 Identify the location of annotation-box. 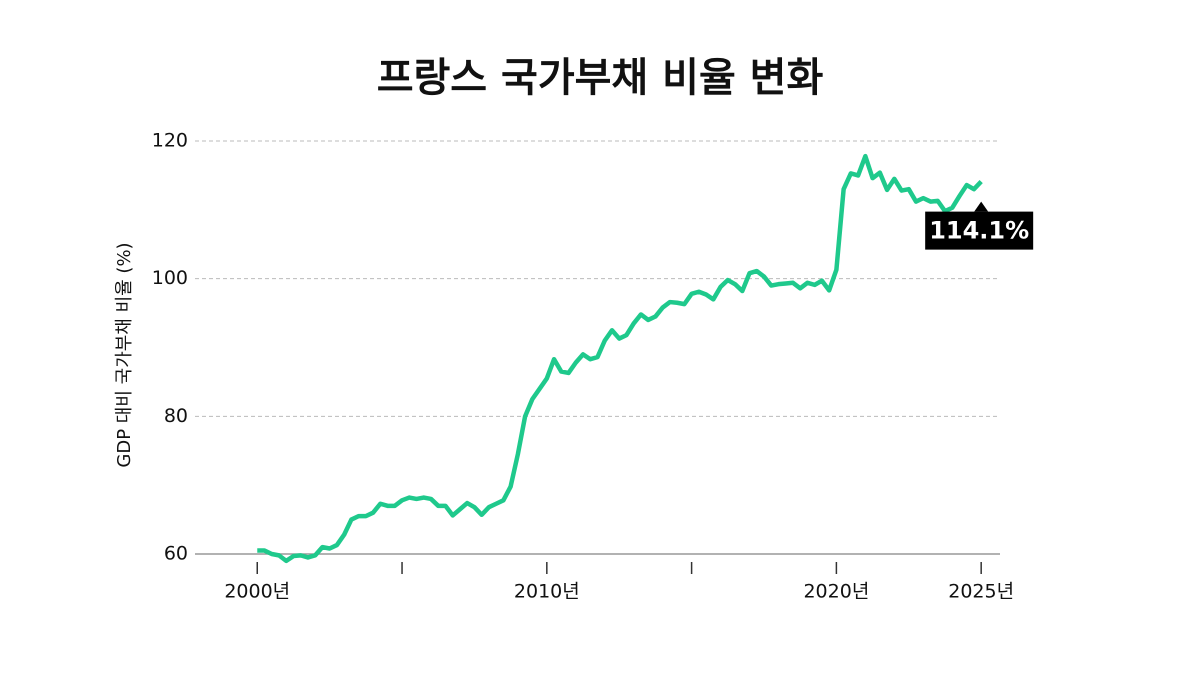
(979, 230).